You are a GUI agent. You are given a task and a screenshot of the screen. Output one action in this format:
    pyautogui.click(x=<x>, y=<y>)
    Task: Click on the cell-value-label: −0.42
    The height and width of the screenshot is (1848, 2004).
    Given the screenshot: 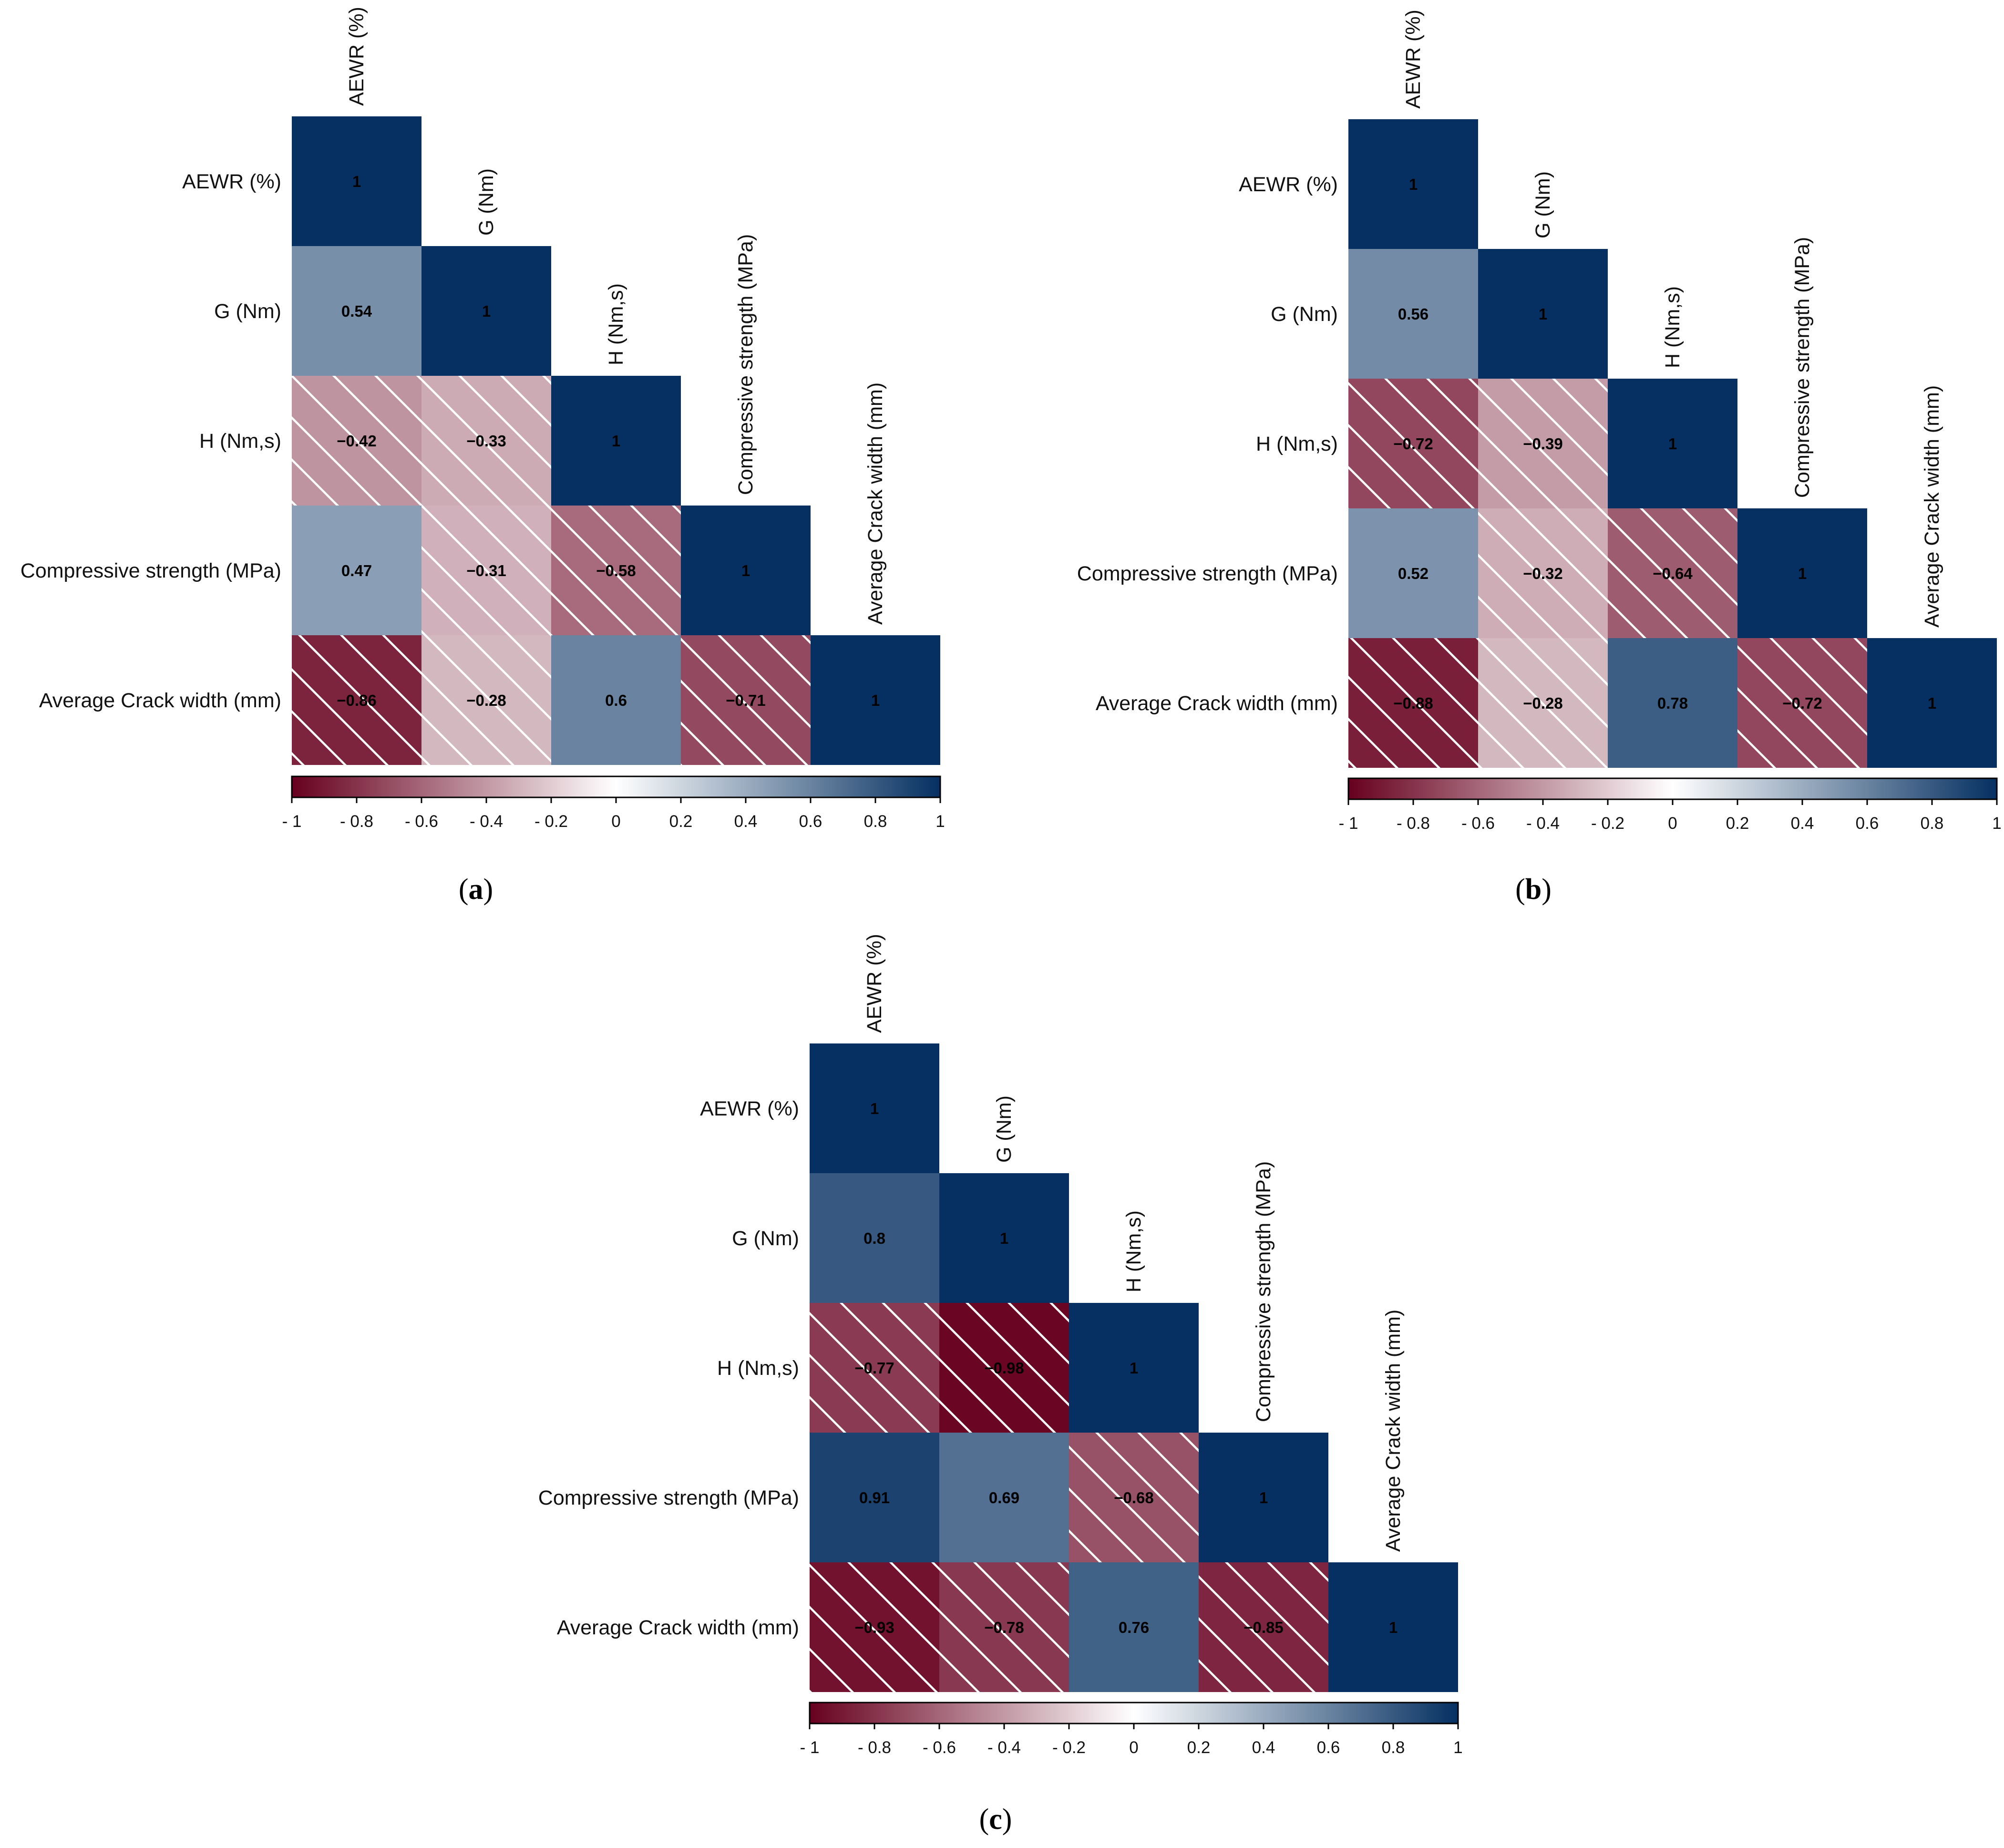 What is the action you would take?
    pyautogui.click(x=357, y=441)
    